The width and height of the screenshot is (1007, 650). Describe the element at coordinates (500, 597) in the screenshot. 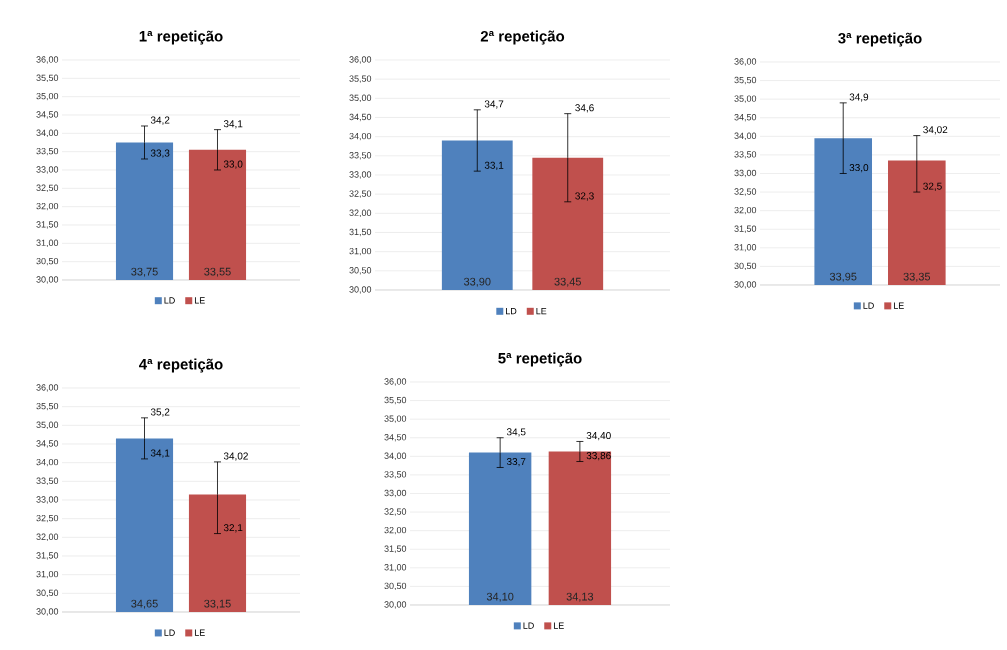

I see `data-label: 34,10` at that location.